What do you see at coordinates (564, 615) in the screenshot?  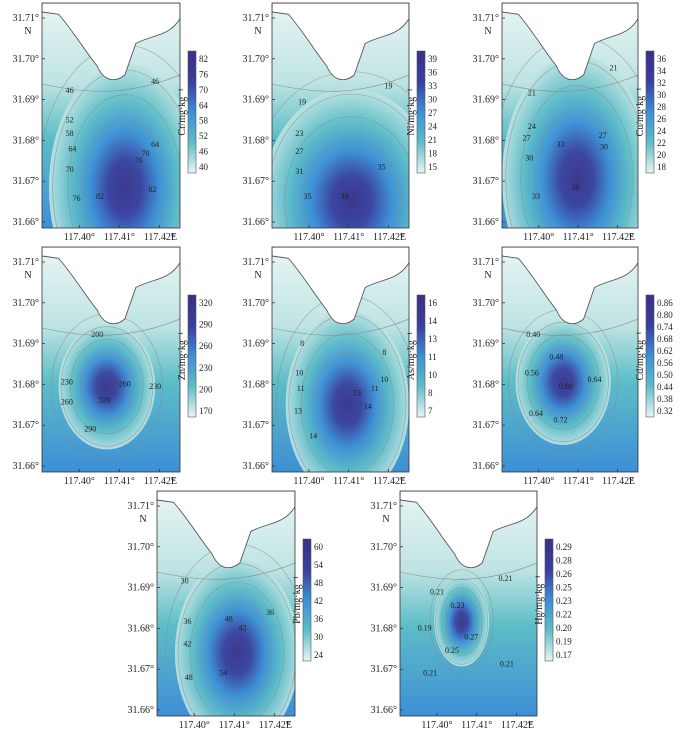 I see `colorbar-tick-label: 0.22` at bounding box center [564, 615].